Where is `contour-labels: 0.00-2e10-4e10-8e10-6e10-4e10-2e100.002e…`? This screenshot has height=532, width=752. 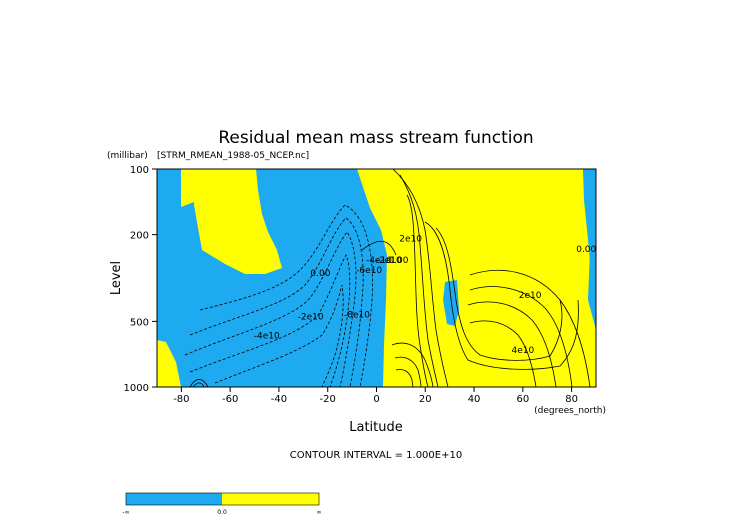 contour-labels: 0.00-2e10-4e10-8e10-6e10-4e10-2e100.002e… is located at coordinates (425, 295).